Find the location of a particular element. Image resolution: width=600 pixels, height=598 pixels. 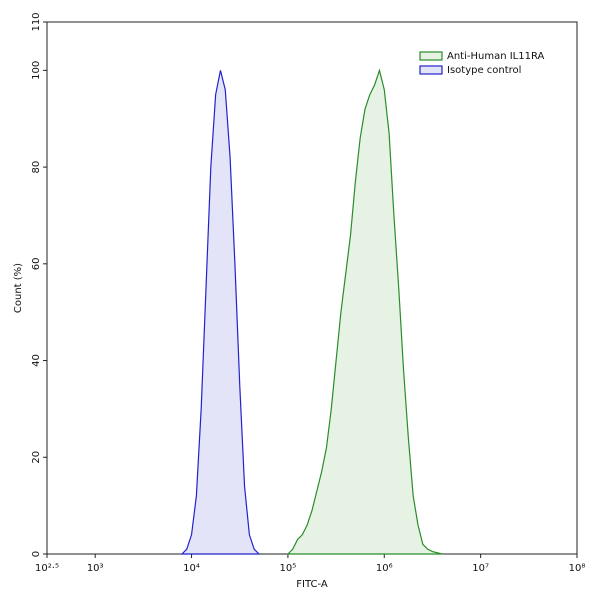

legend-label: Isotype control is located at coordinates (484, 70).